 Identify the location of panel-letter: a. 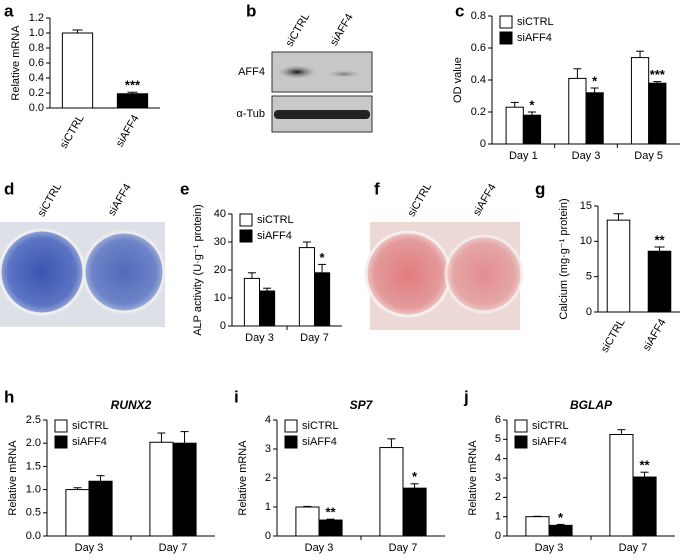
(9, 10).